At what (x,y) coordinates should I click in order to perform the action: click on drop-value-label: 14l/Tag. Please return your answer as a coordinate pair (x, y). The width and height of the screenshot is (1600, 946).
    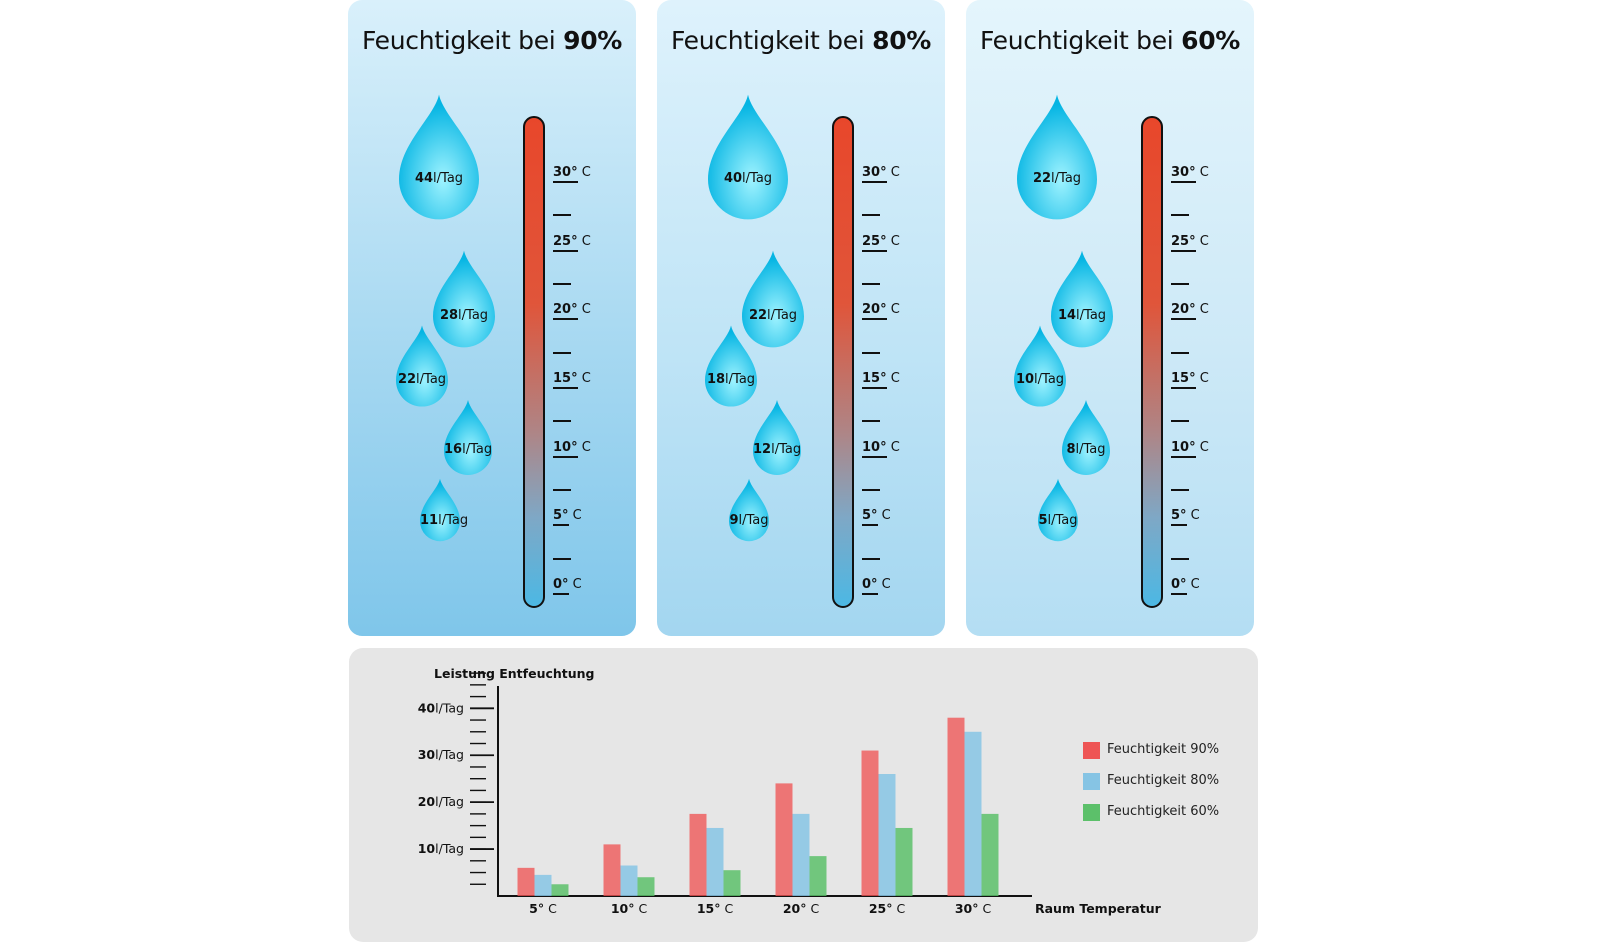
    Looking at the image, I should click on (1082, 315).